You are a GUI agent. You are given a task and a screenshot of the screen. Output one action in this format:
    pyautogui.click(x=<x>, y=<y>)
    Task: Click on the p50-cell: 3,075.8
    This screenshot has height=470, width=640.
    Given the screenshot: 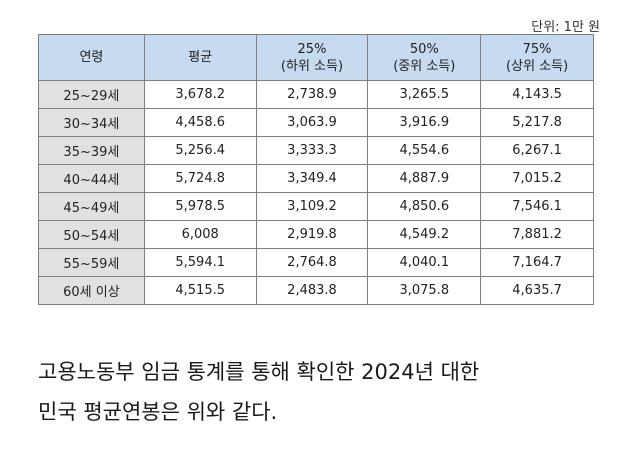 What is the action you would take?
    pyautogui.click(x=424, y=290)
    